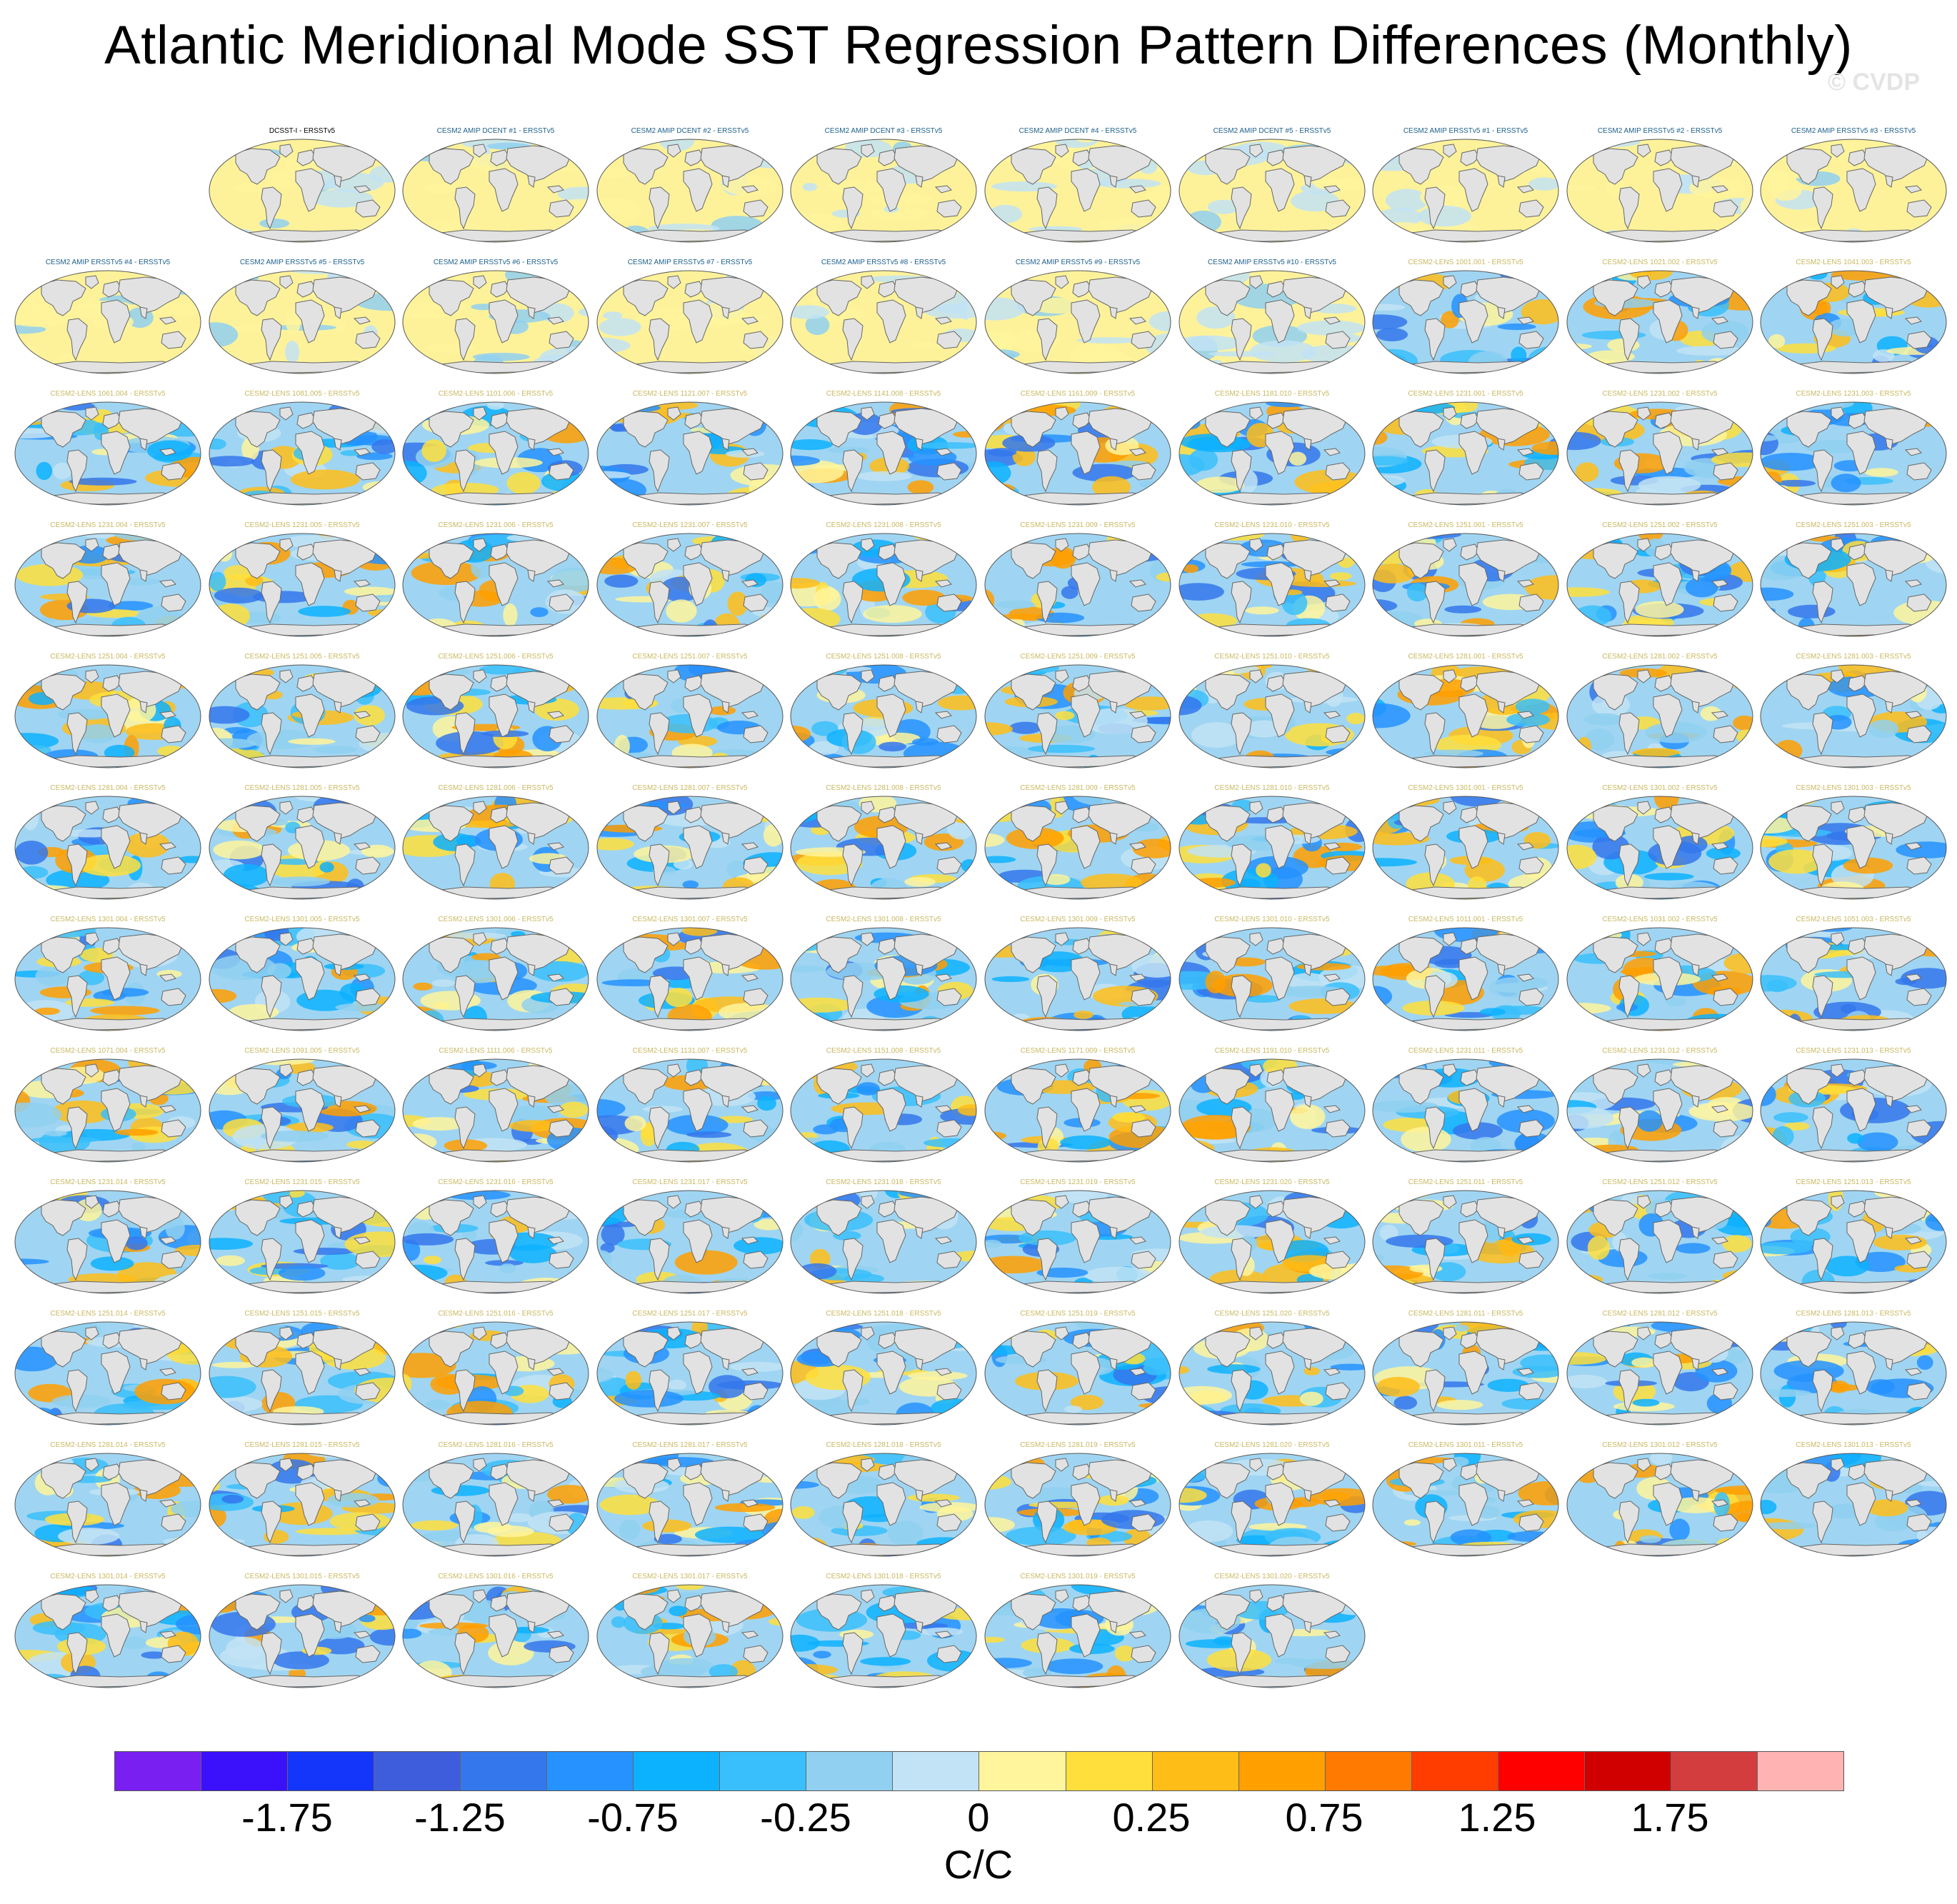  What do you see at coordinates (1078, 525) in the screenshot?
I see `panel-title: CESM2-LENS 1231.009 - ERSSTv5` at bounding box center [1078, 525].